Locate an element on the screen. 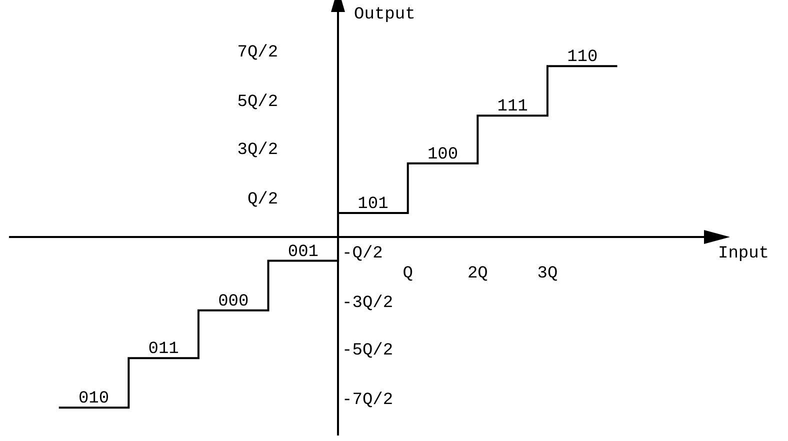  annotation: 110 is located at coordinates (582, 58).